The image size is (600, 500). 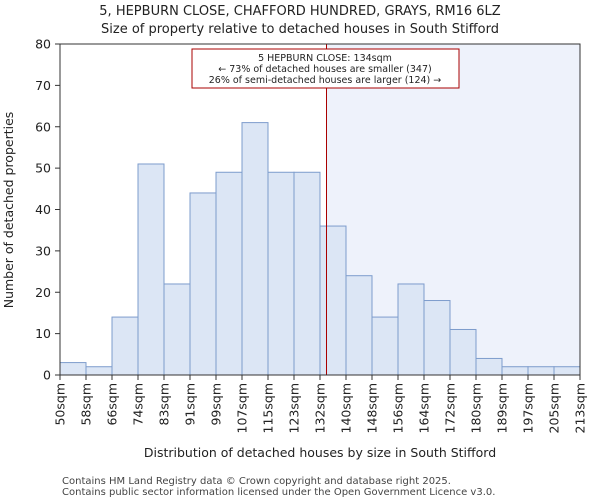 I want to click on y-tick-label-30: 30, so click(x=43, y=250).